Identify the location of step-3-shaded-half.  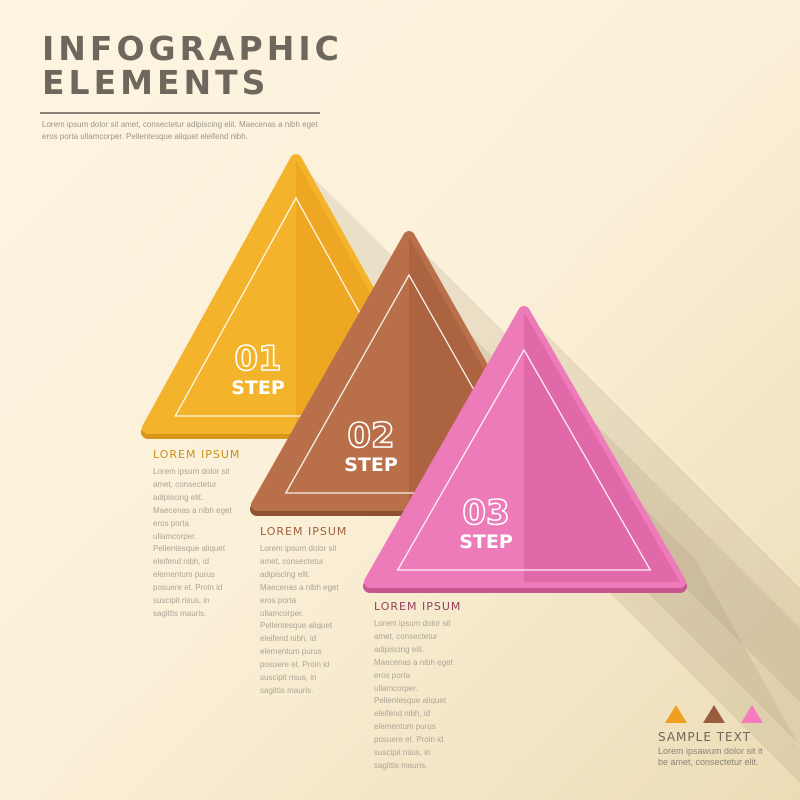
(602, 447).